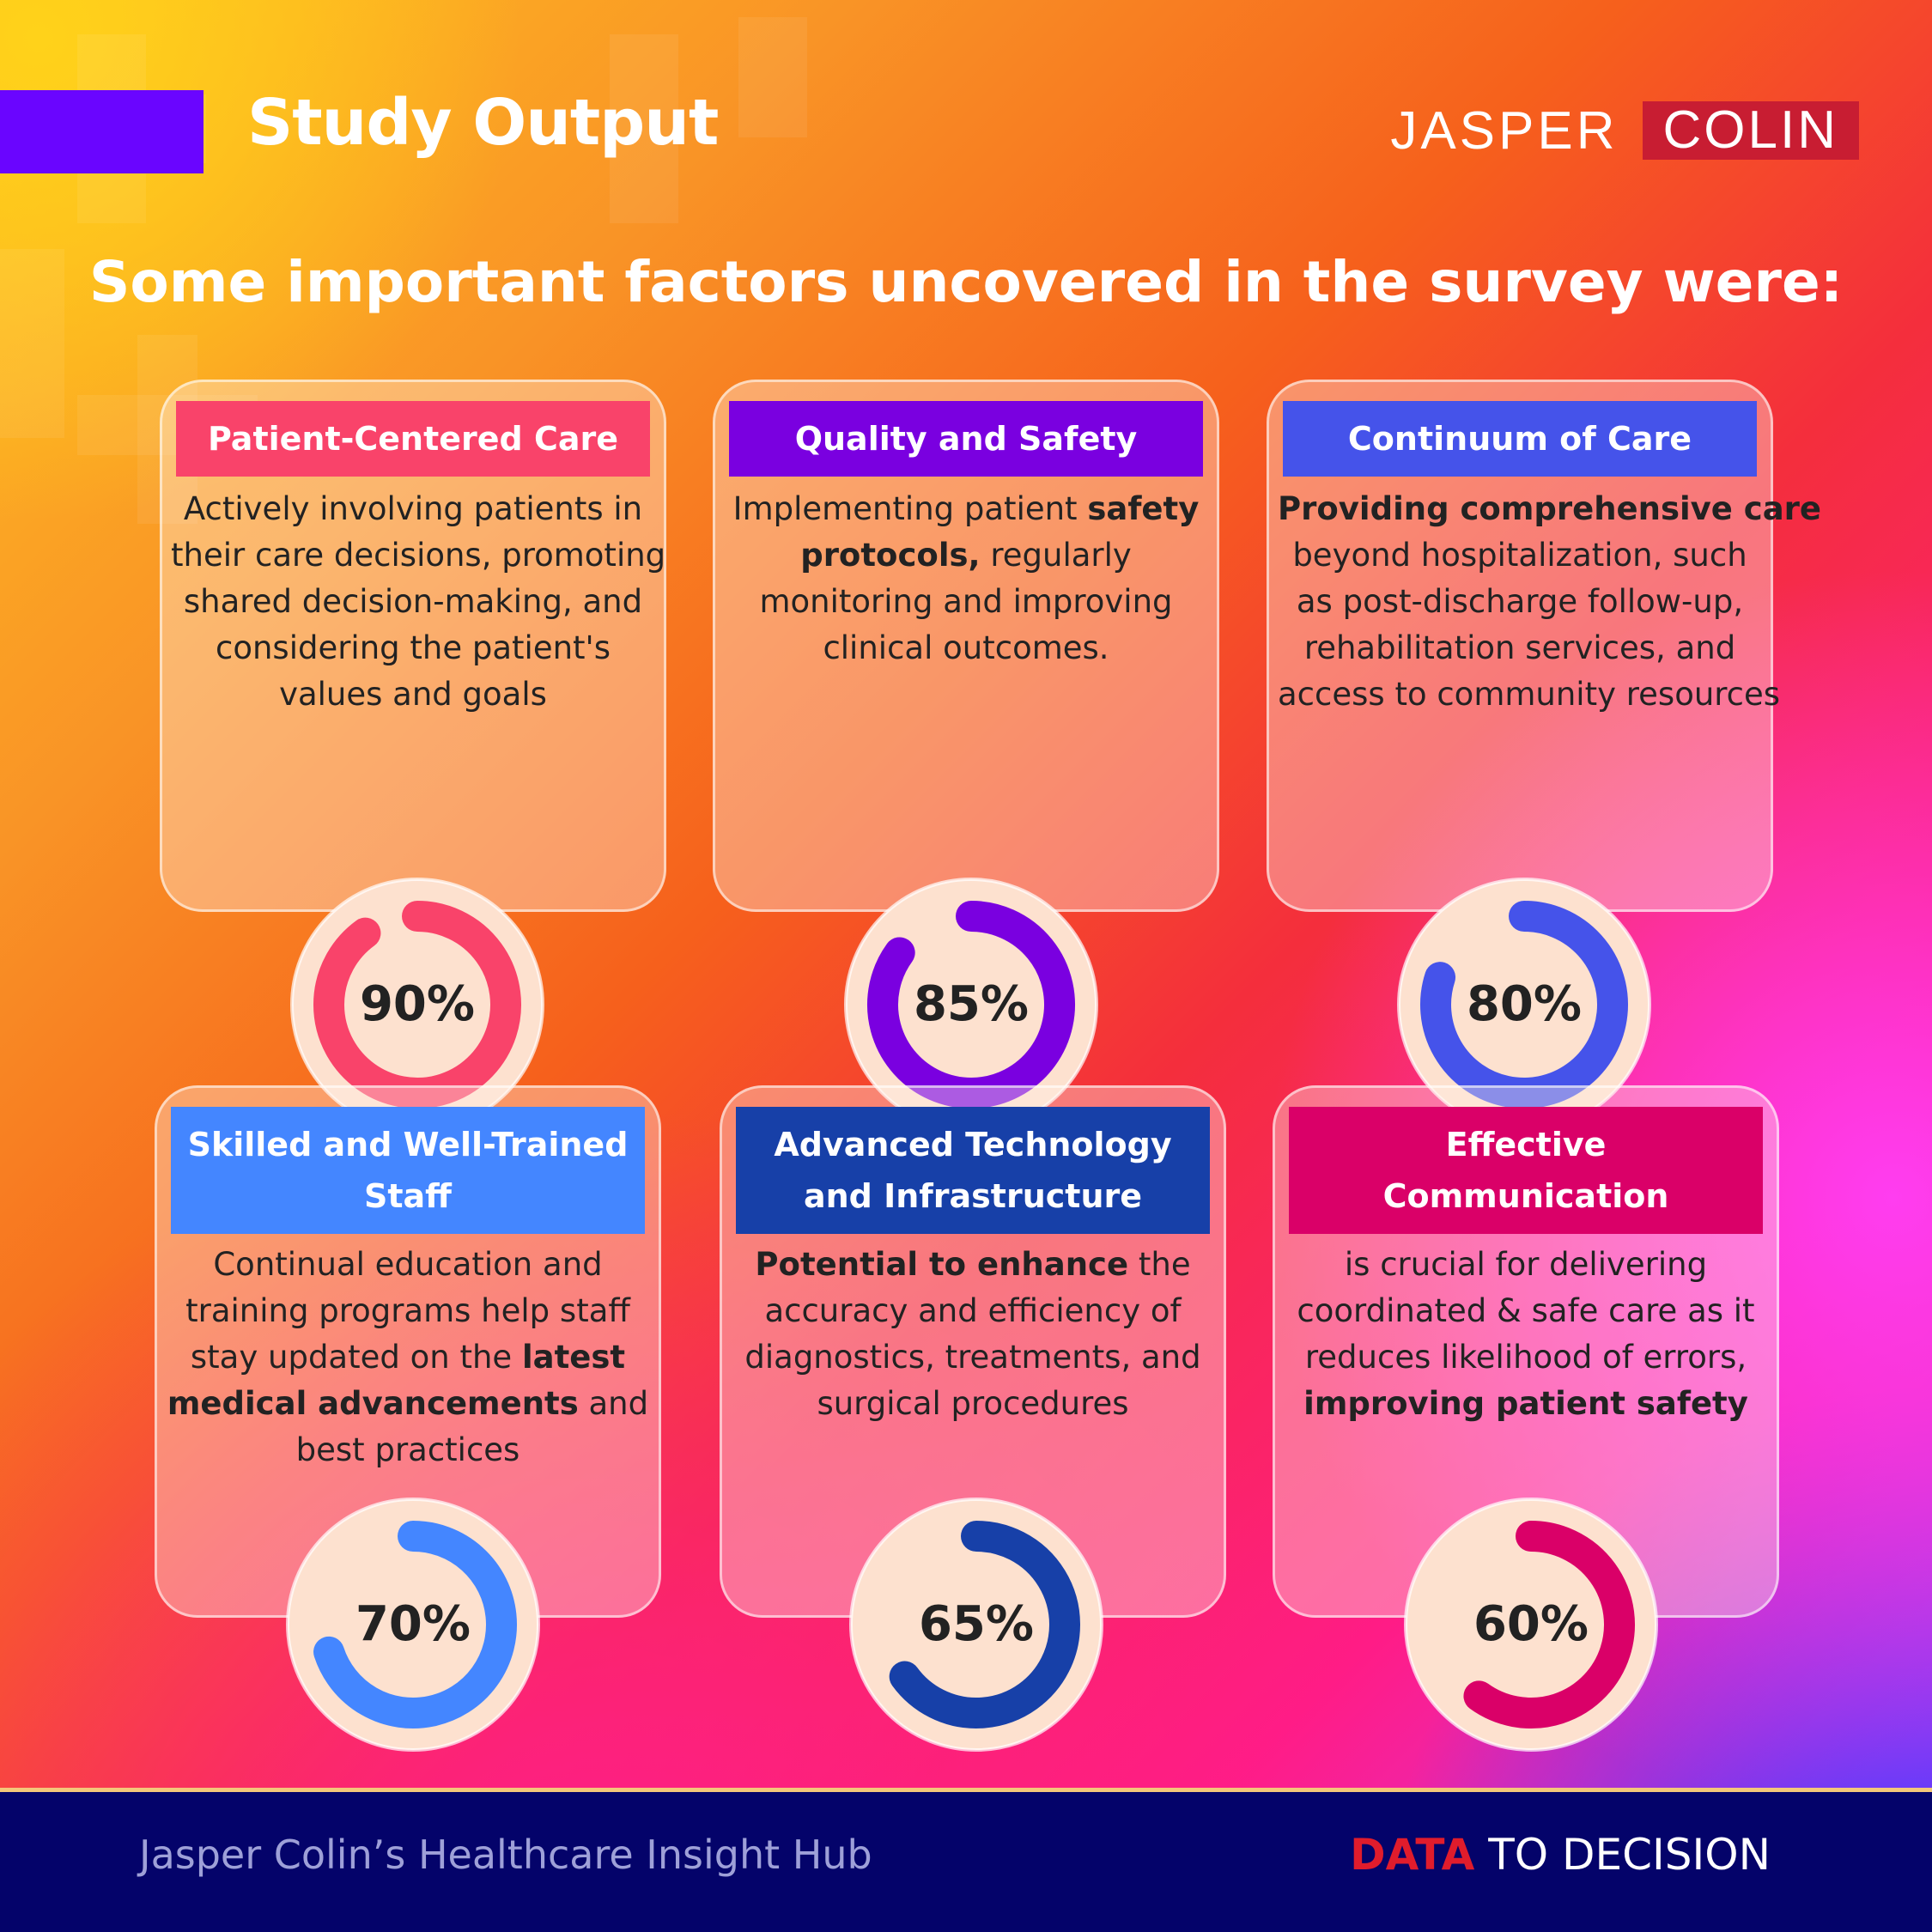 The width and height of the screenshot is (1932, 1932). What do you see at coordinates (408, 1170) in the screenshot?
I see `card-title: Skilled and Well-Trained Staff` at bounding box center [408, 1170].